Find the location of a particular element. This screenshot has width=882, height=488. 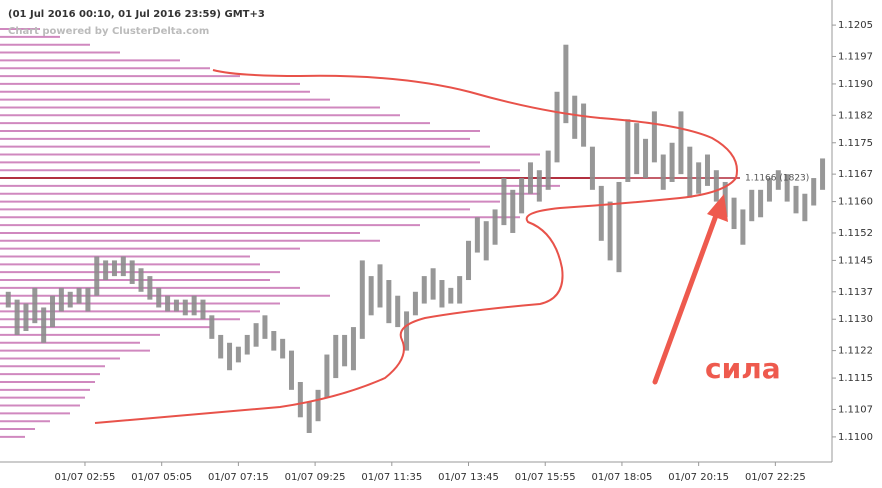

y-tick-label: 1.1167 is located at coordinates (855, 174).